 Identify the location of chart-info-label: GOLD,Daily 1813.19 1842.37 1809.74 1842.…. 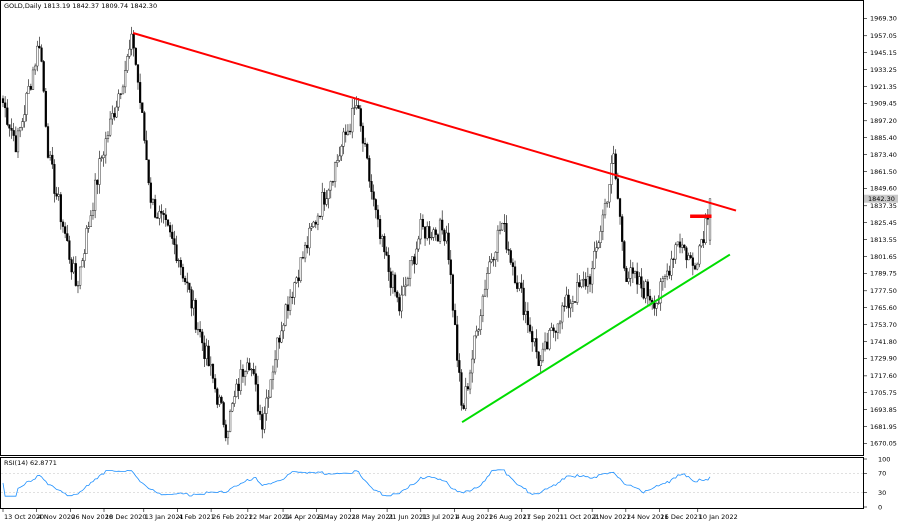
(80, 6).